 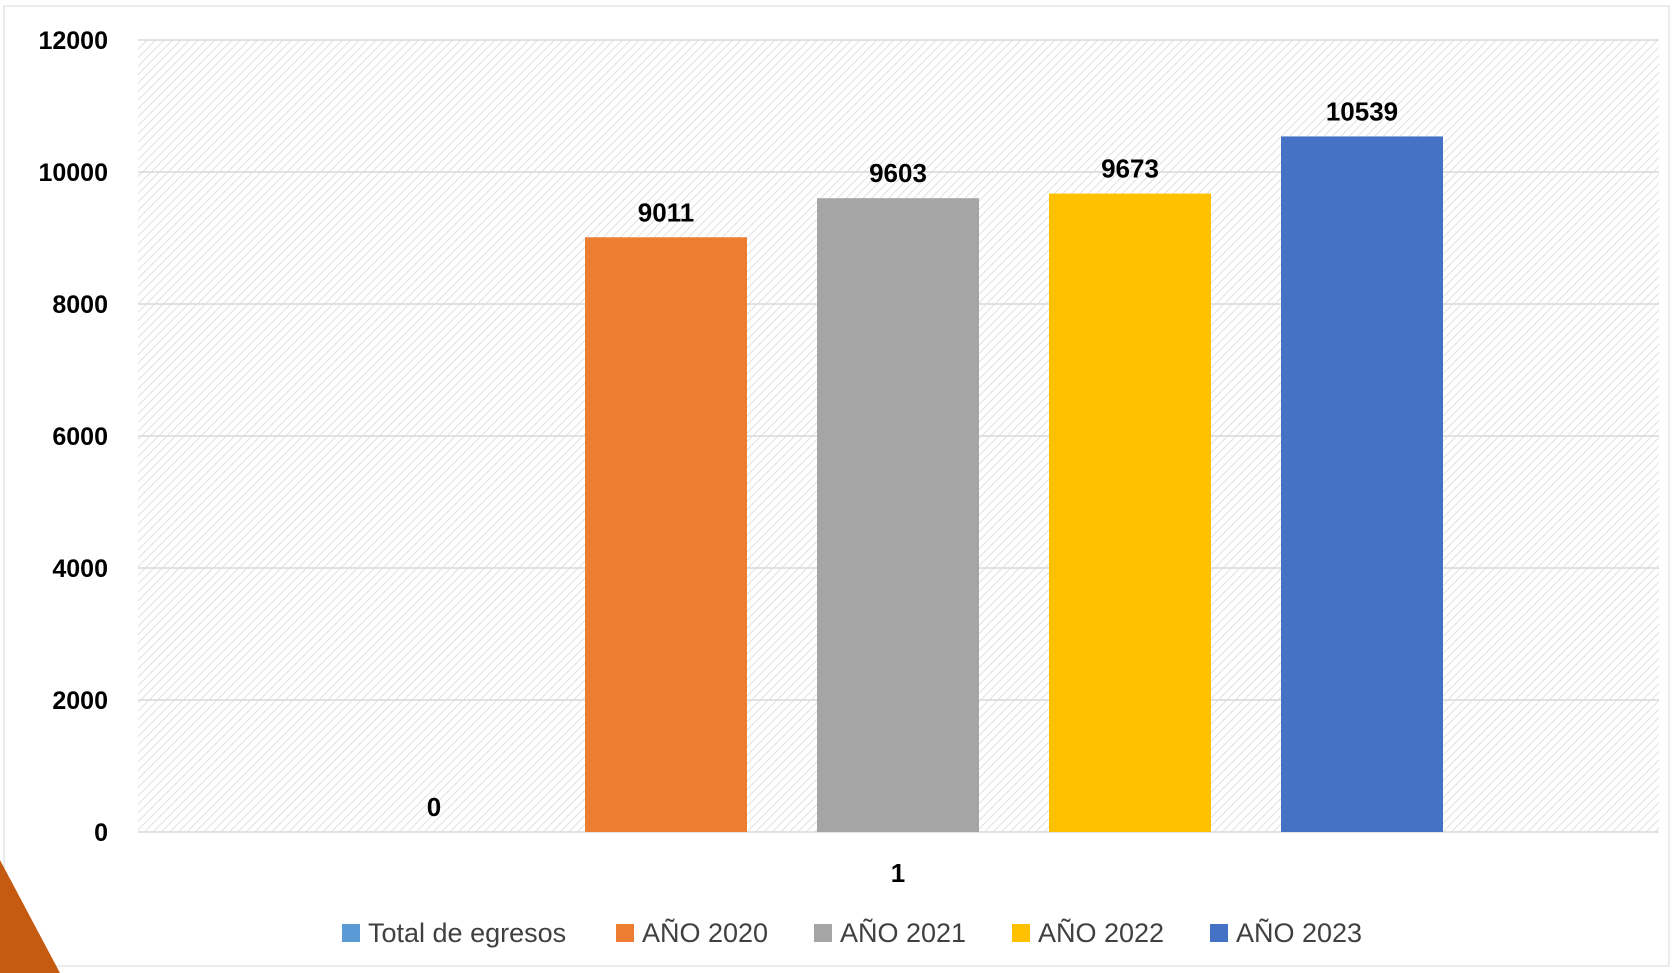 I want to click on y-axis-tick-labels: 0 2000 4000 6000 8000 10000 12000, so click(x=73, y=437).